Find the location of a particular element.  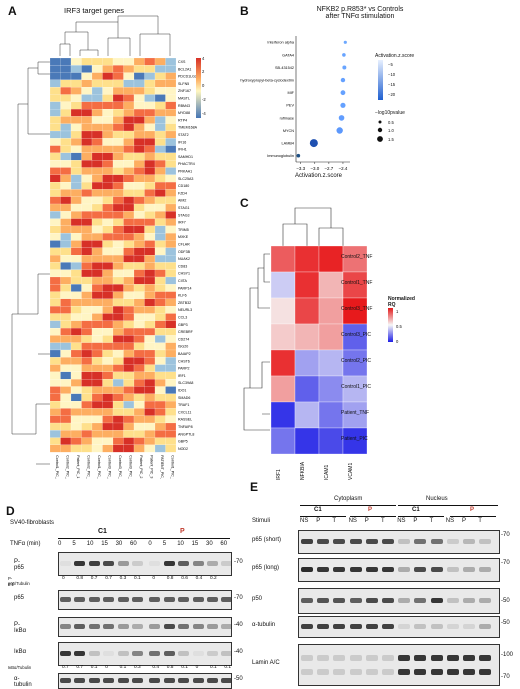

d-mw: -40 is located at coordinates (238, 625).